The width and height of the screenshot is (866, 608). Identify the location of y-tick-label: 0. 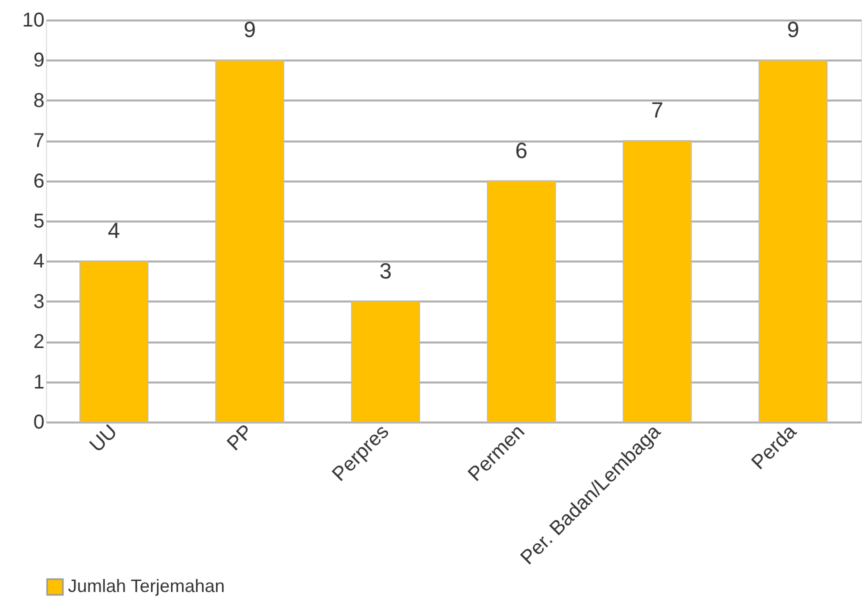
(38, 423).